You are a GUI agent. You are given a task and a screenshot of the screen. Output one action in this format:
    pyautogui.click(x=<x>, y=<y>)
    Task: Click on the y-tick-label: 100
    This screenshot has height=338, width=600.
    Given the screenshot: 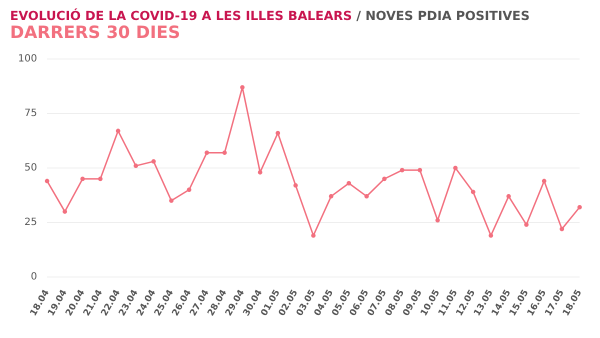 What is the action you would take?
    pyautogui.click(x=28, y=59)
    